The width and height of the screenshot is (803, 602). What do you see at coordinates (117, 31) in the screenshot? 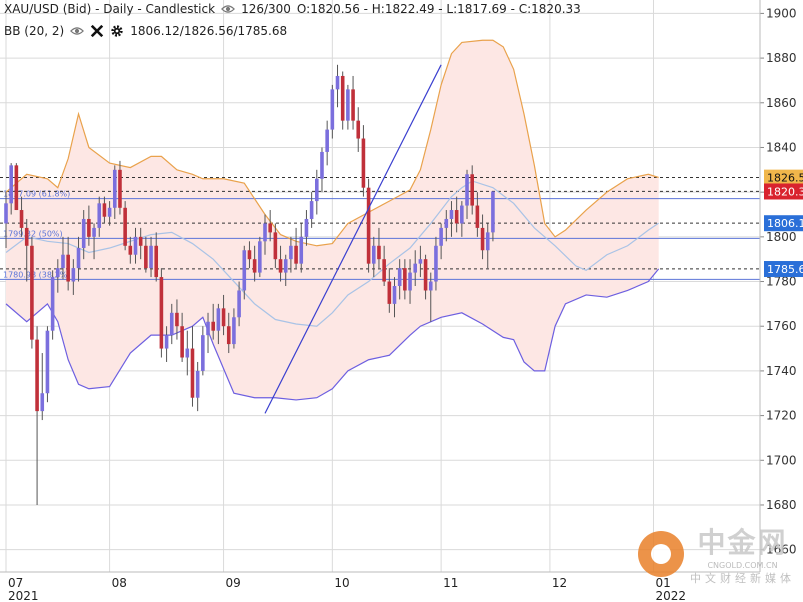
I see `gear-icon` at bounding box center [117, 31].